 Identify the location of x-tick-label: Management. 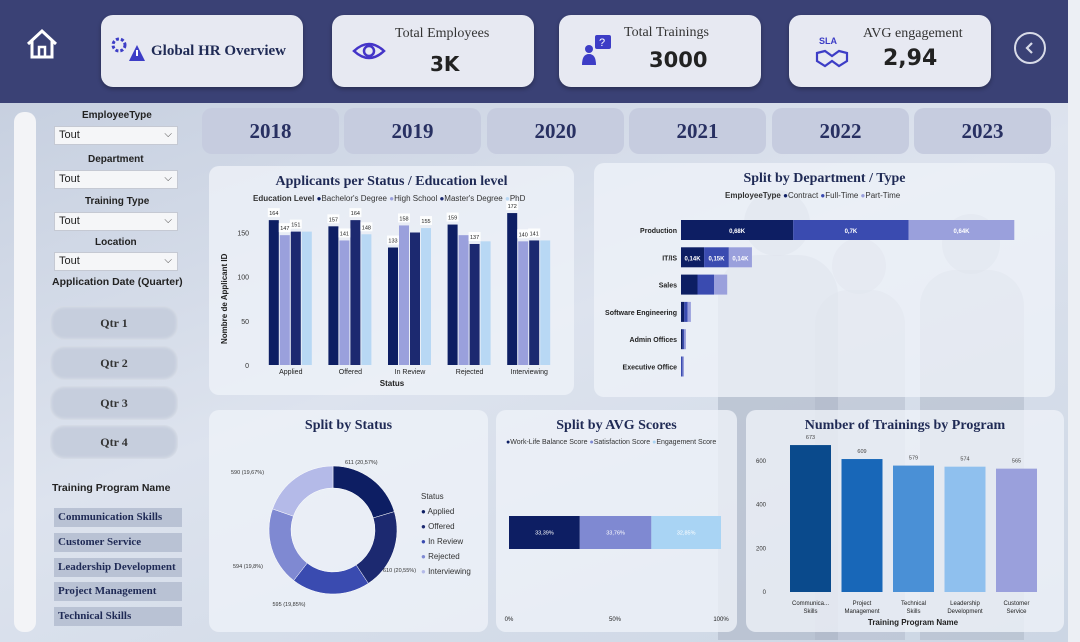
(861, 612).